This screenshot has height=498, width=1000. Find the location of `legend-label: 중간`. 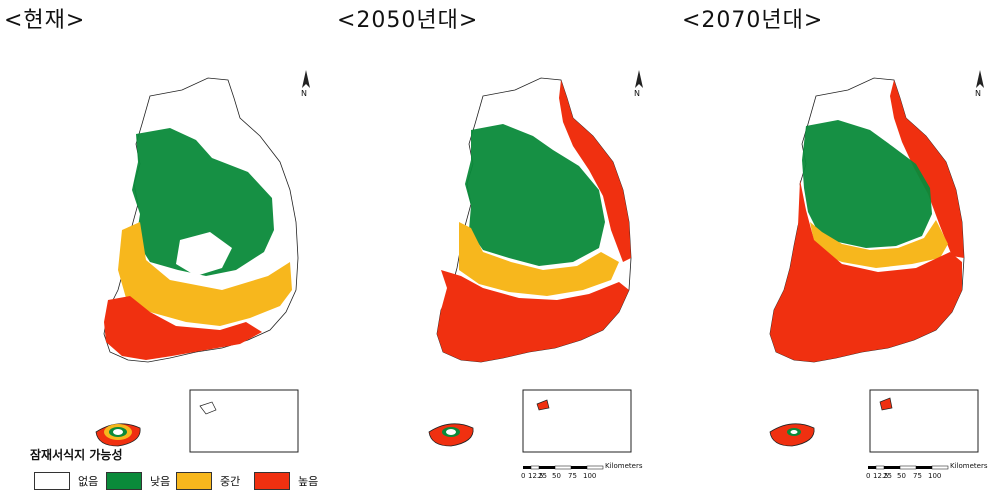

legend-label: 중간 is located at coordinates (230, 481).